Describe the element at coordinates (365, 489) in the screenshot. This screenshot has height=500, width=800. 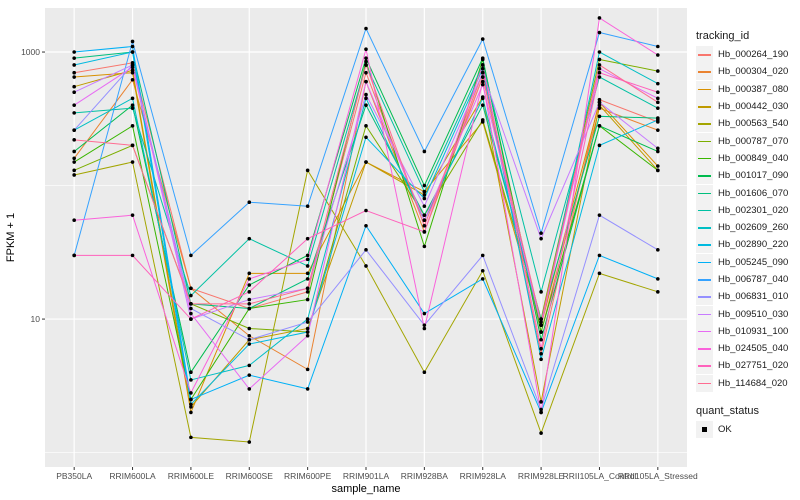
I see `x-axis-title: sample_name` at that location.